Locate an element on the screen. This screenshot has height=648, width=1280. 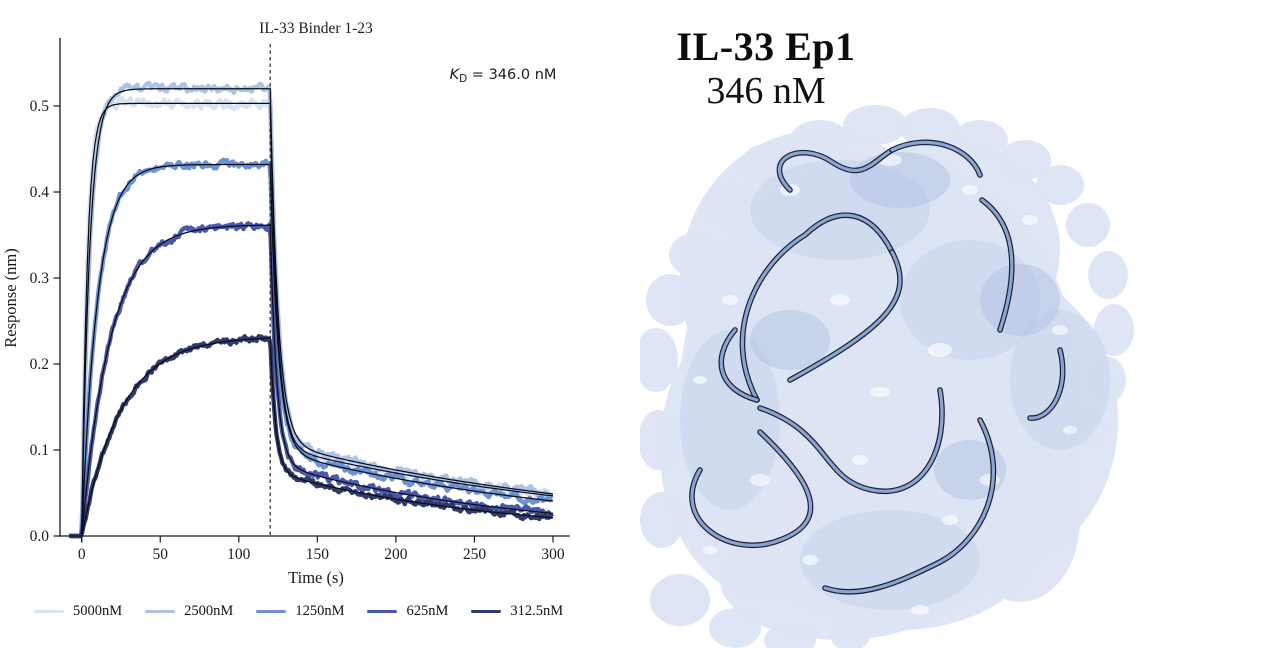
y-tick-label: 0.3 is located at coordinates (40, 278).